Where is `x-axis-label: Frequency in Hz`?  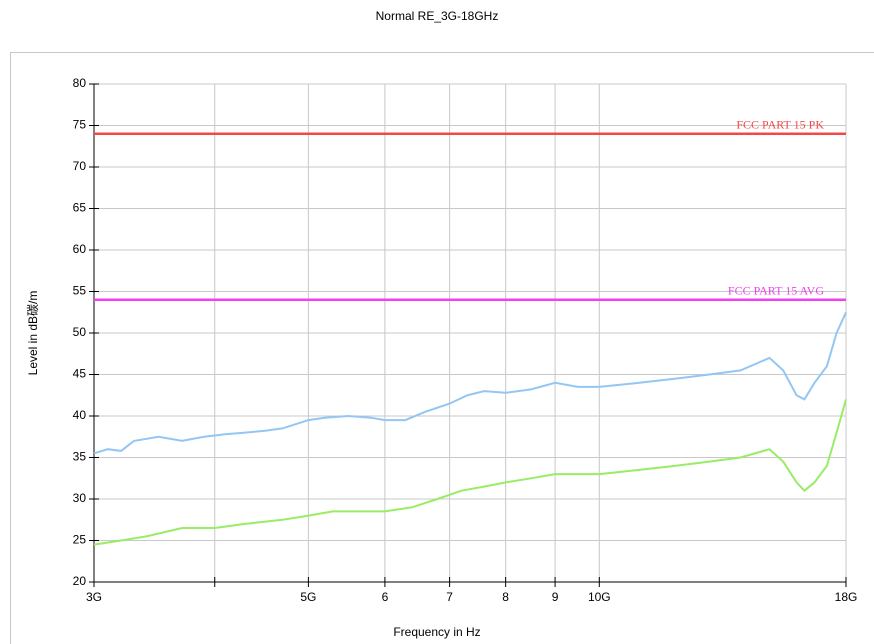 x-axis-label: Frequency in Hz is located at coordinates (436, 632).